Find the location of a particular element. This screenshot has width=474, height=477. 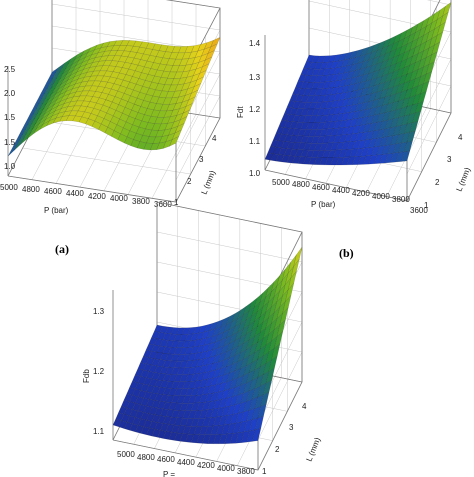

a-panel-label: (a) is located at coordinates (62, 249).